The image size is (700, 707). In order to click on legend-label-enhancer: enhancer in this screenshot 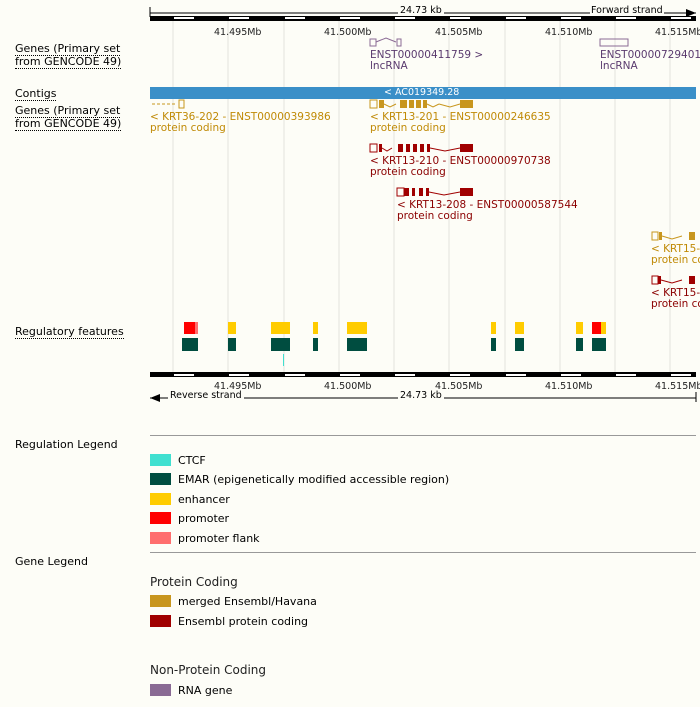, I will do `click(204, 499)`.